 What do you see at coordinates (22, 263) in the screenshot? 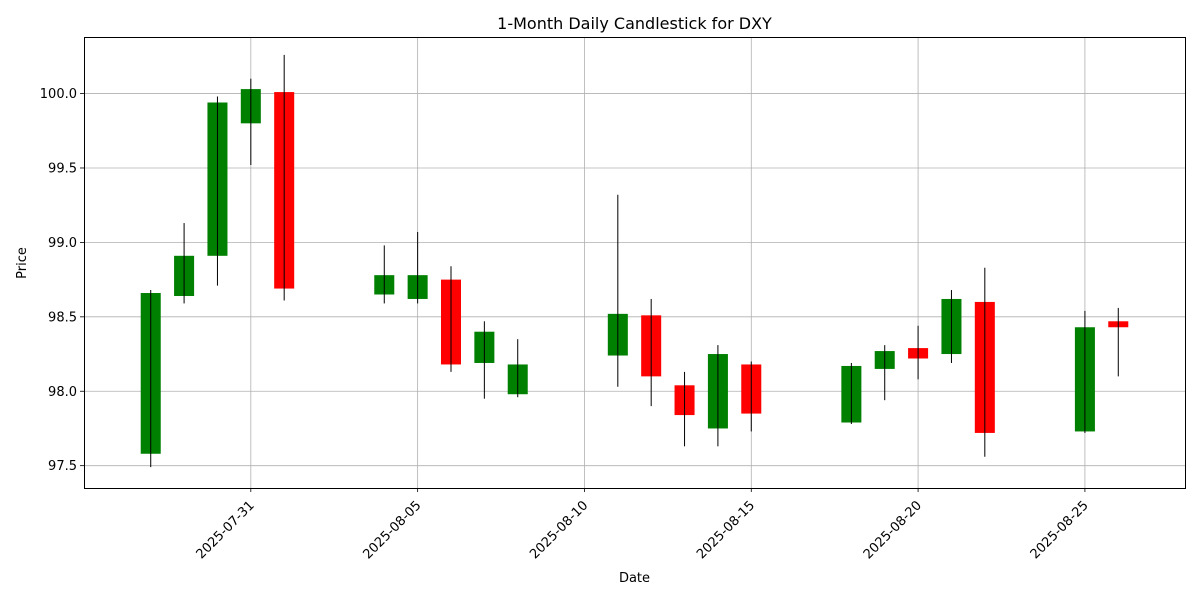
I see `y-axis-label: Price` at bounding box center [22, 263].